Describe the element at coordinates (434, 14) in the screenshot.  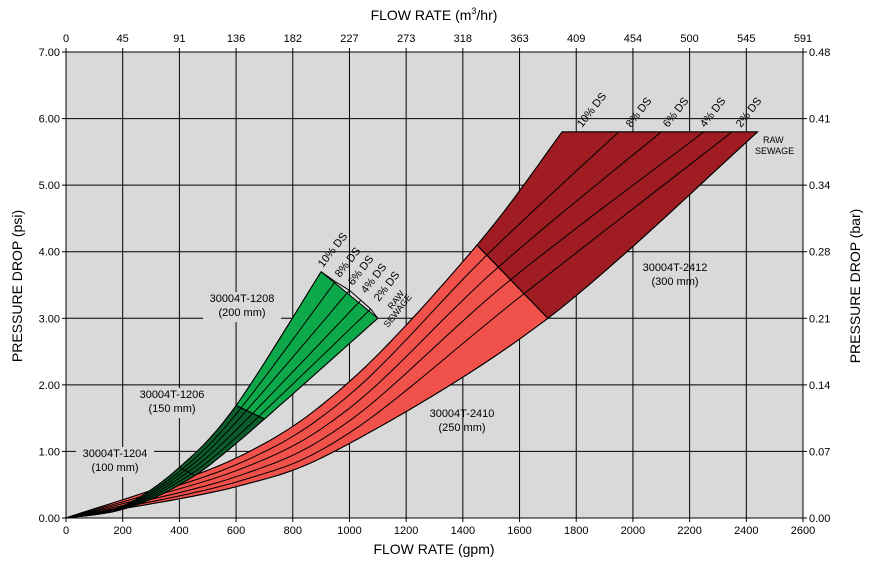
I see `top-axis-title: FLOW RATE (m3/hr)` at that location.